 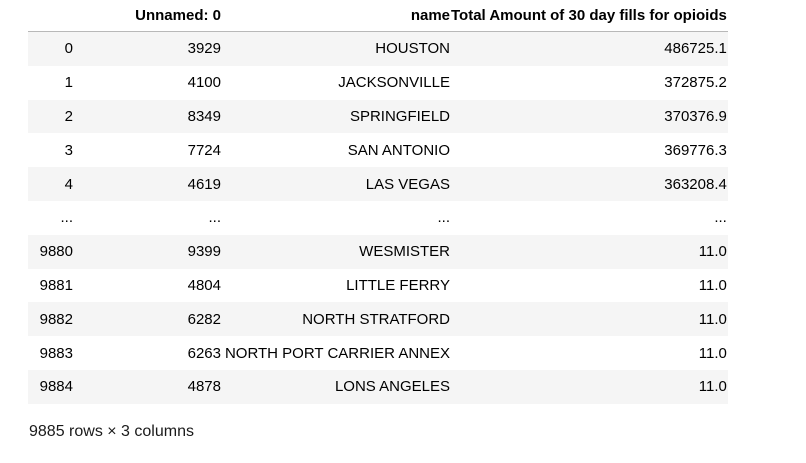 What do you see at coordinates (337, 353) in the screenshot?
I see `cell-name: NORTH PORT CARRIER ANNEX` at bounding box center [337, 353].